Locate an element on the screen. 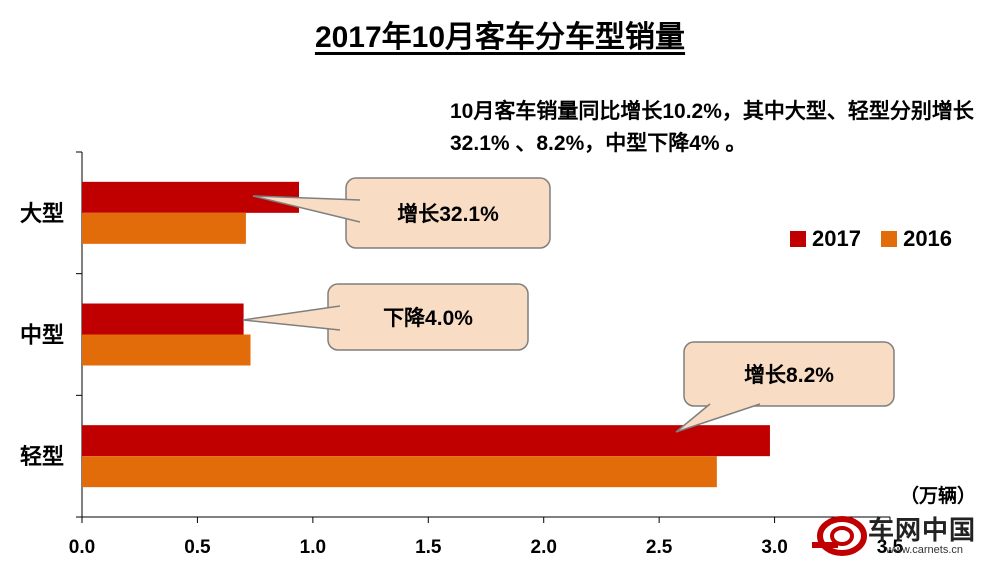 Image resolution: width=1000 pixels, height=569 pixels. chart-title: 2017年10月客车分车型销量 is located at coordinates (500, 34).